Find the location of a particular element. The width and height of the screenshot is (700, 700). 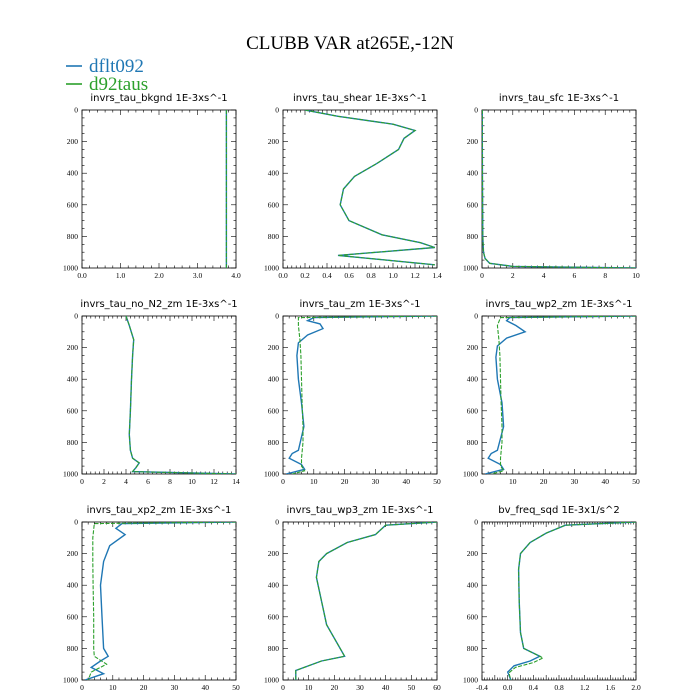

x-tick-label: 1.4 is located at coordinates (437, 275).